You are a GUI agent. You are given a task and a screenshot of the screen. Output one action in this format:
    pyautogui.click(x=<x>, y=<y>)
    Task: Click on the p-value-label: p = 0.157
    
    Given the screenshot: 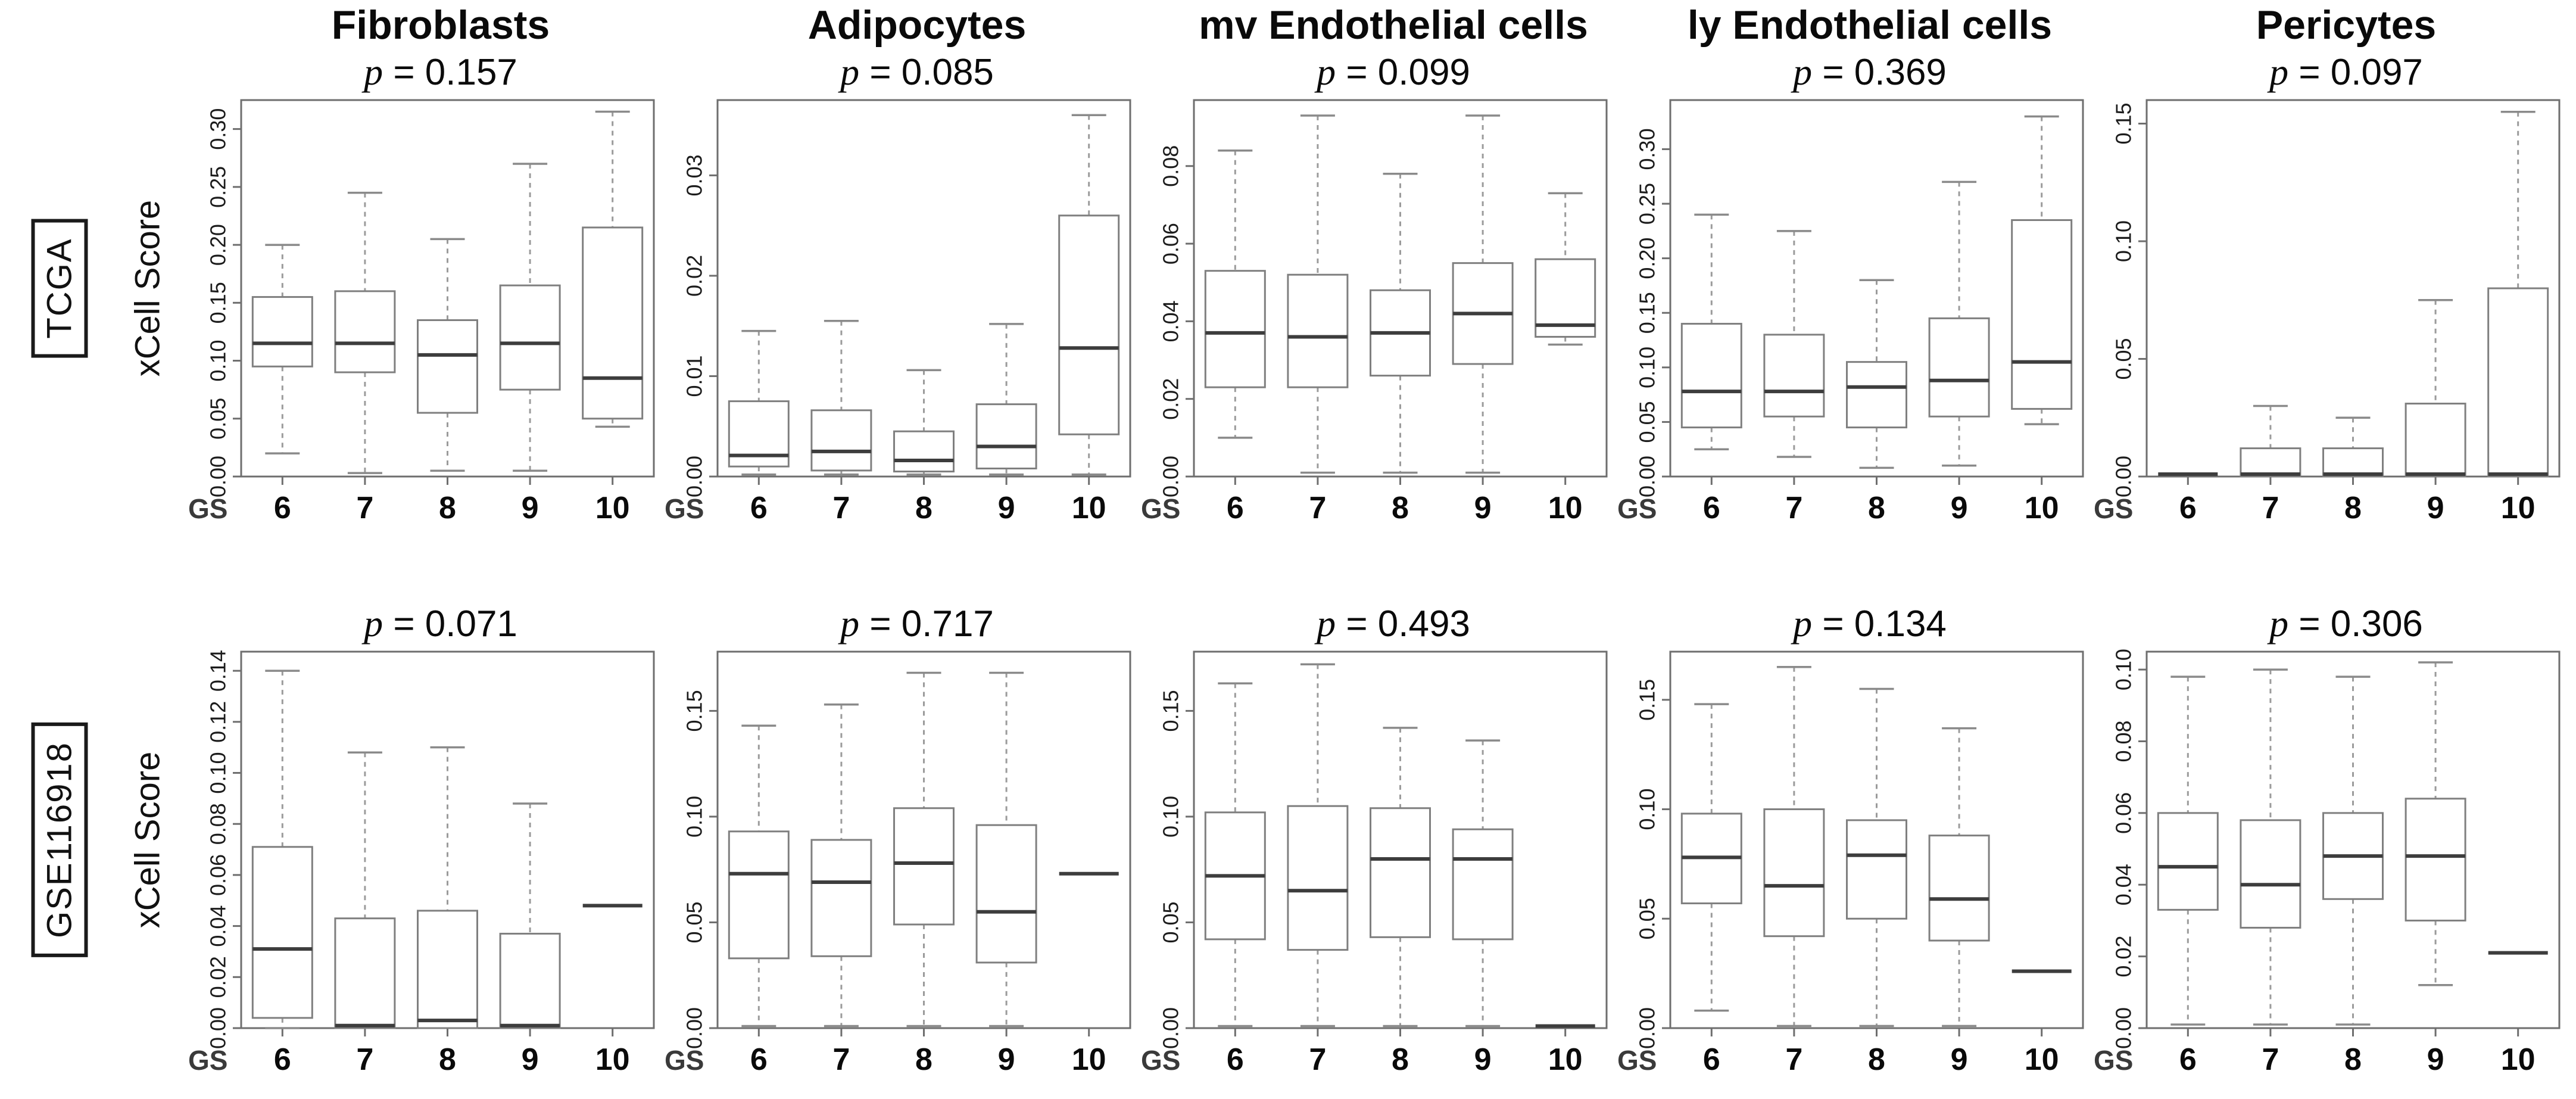 What is the action you would take?
    pyautogui.click(x=441, y=72)
    